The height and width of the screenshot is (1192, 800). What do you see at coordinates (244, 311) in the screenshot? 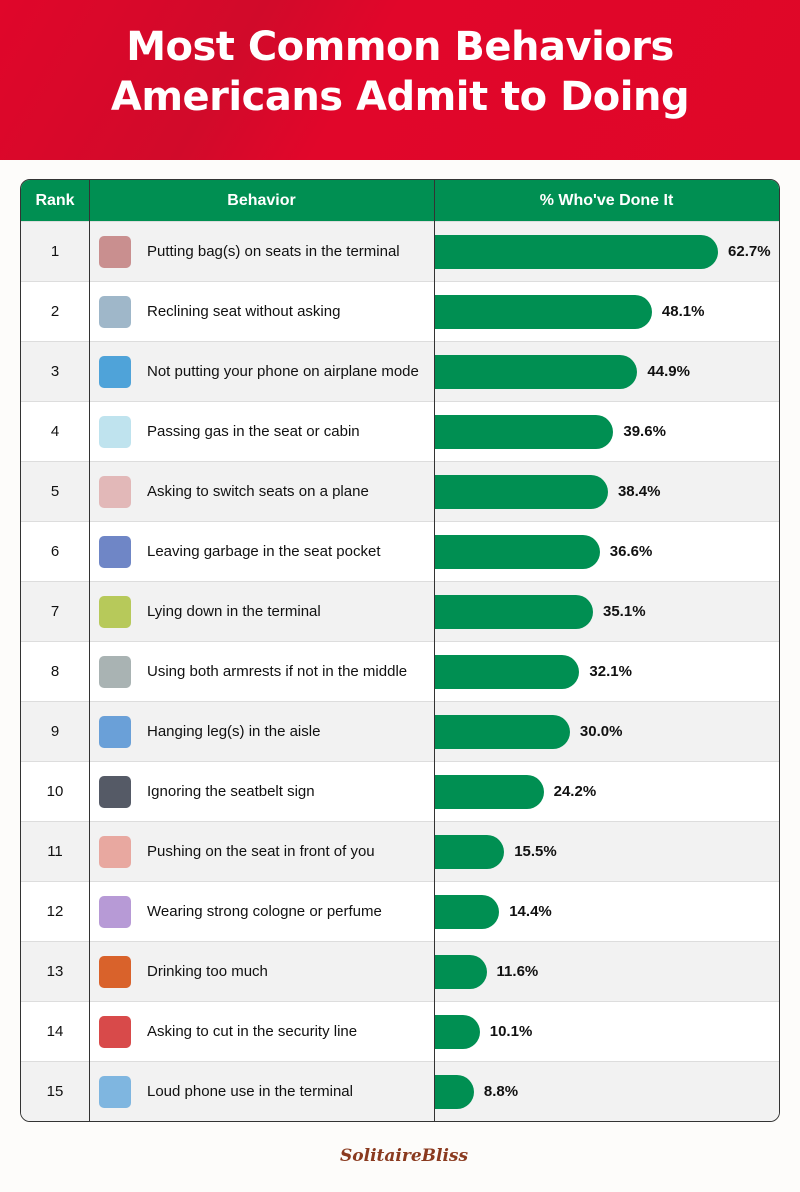
I see `behavior-label: Reclining seat without asking` at bounding box center [244, 311].